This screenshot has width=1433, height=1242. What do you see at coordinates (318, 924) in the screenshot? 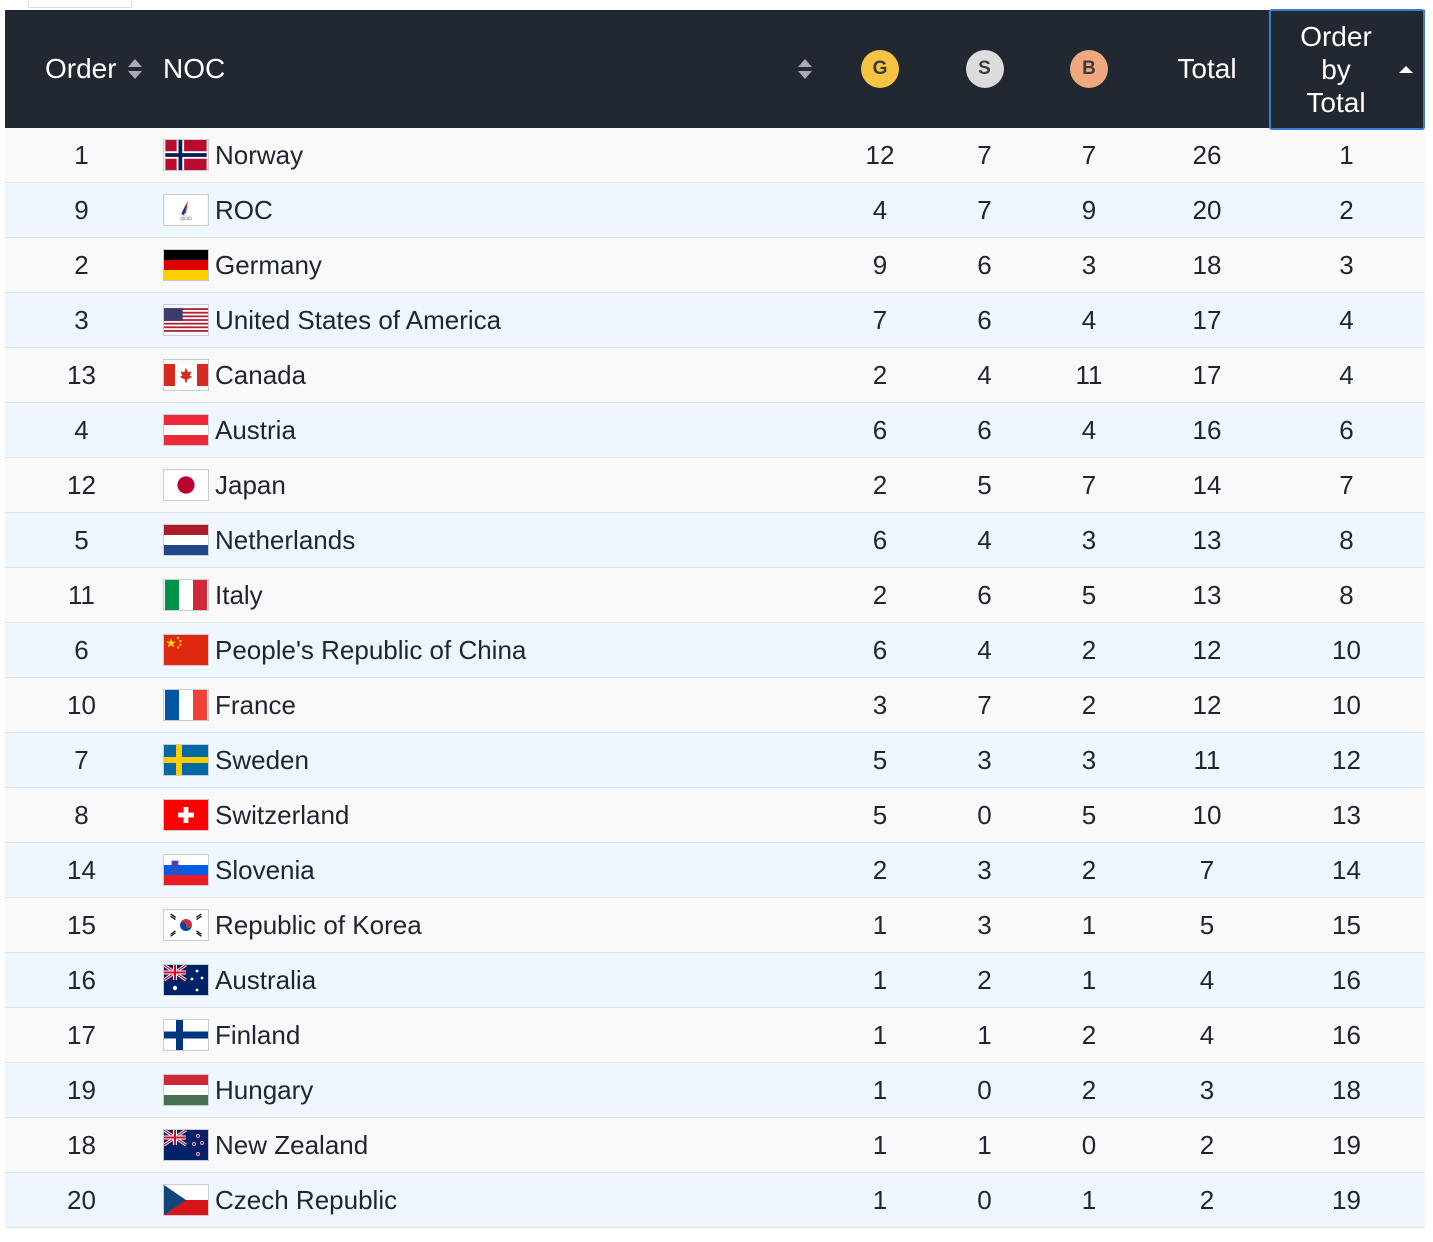
I see `country-name: Republic of Korea` at bounding box center [318, 924].